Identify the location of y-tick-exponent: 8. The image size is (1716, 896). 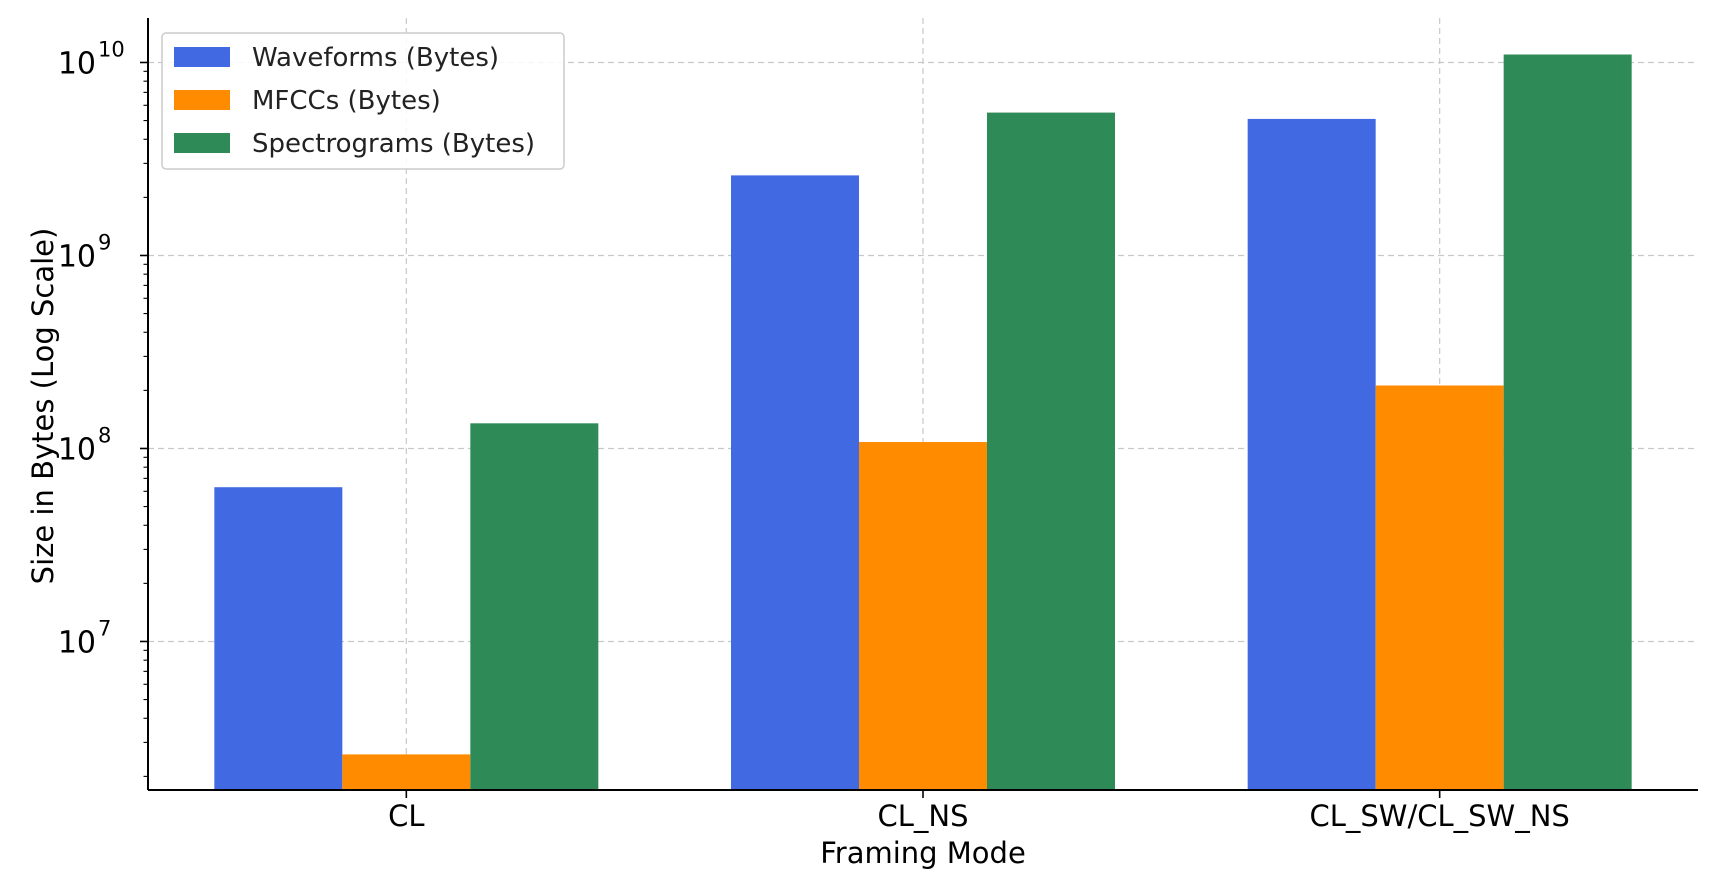
(104, 435).